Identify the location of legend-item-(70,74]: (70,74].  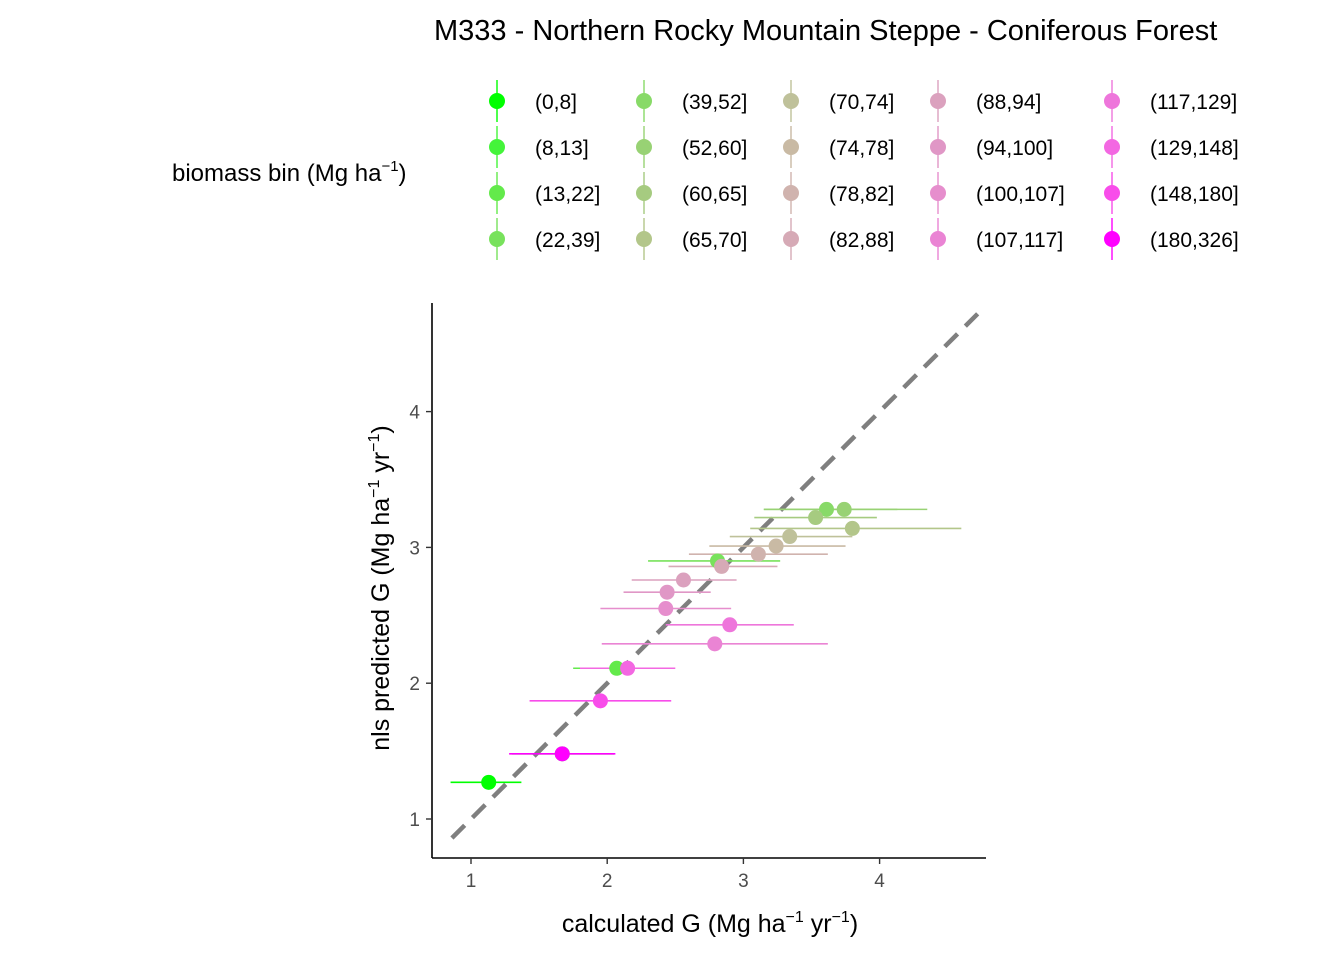
(838, 101).